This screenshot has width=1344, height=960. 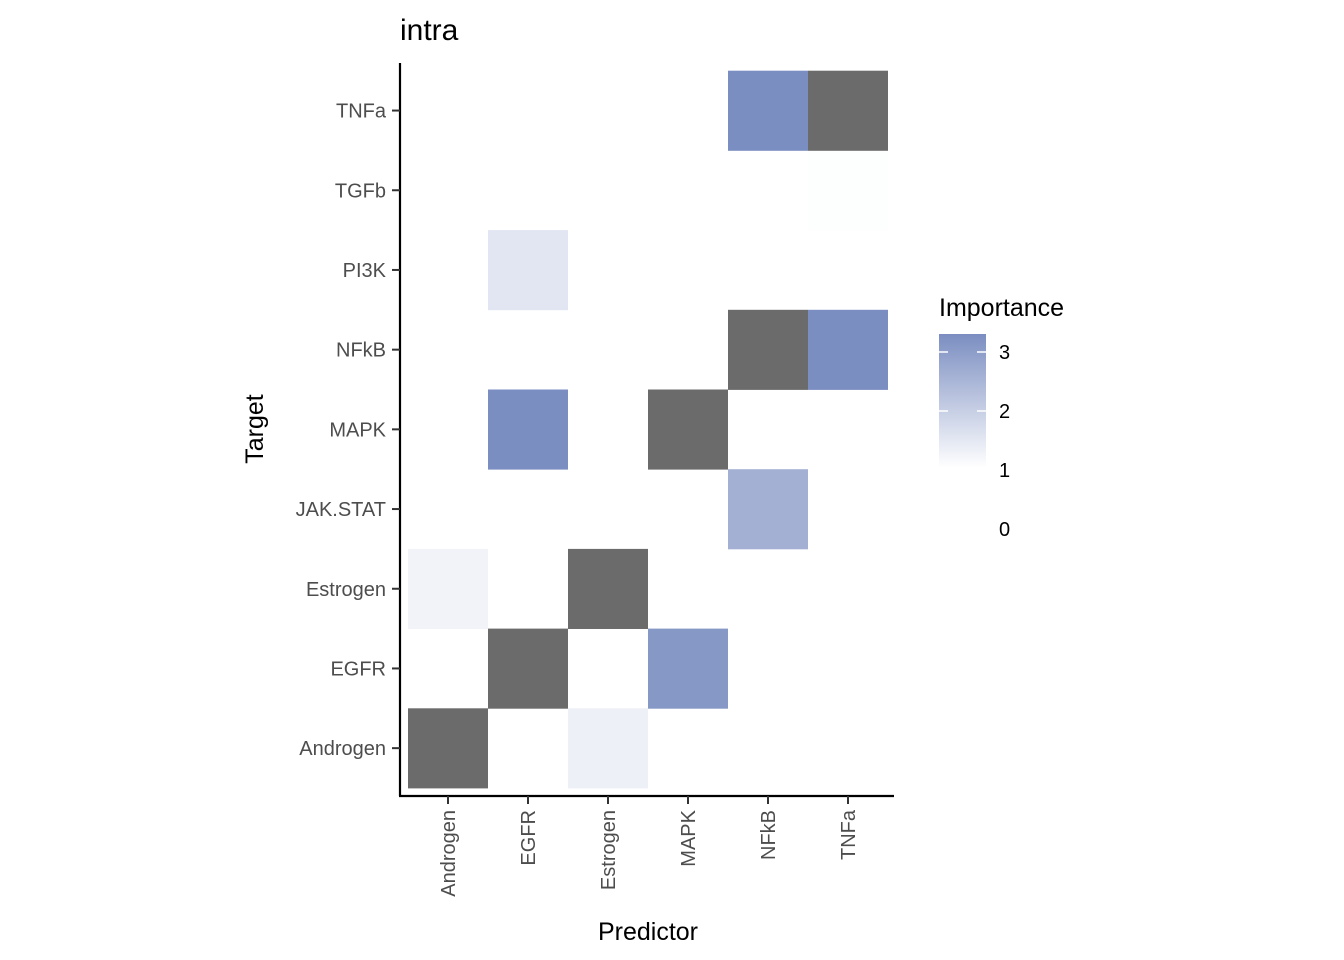 What do you see at coordinates (528, 429) in the screenshot?
I see `heatmap-cell-mapk-egfr` at bounding box center [528, 429].